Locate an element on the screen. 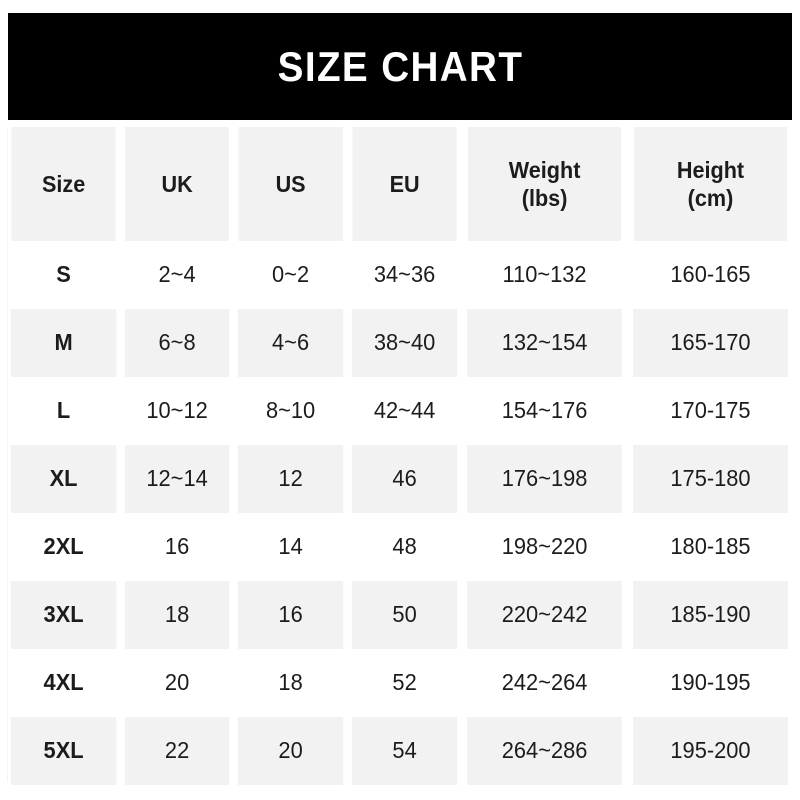 The width and height of the screenshot is (800, 800). cell-uk: 16 is located at coordinates (178, 547).